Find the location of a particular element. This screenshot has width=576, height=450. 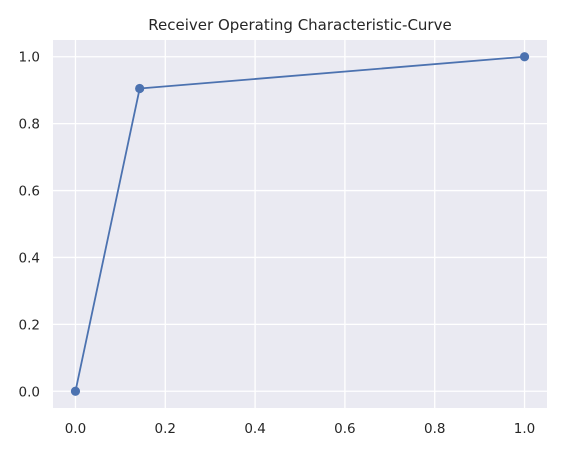

x-axis-ticks: 0.0 0.2 0.4 0.6 0.8 1.0 is located at coordinates (300, 429).